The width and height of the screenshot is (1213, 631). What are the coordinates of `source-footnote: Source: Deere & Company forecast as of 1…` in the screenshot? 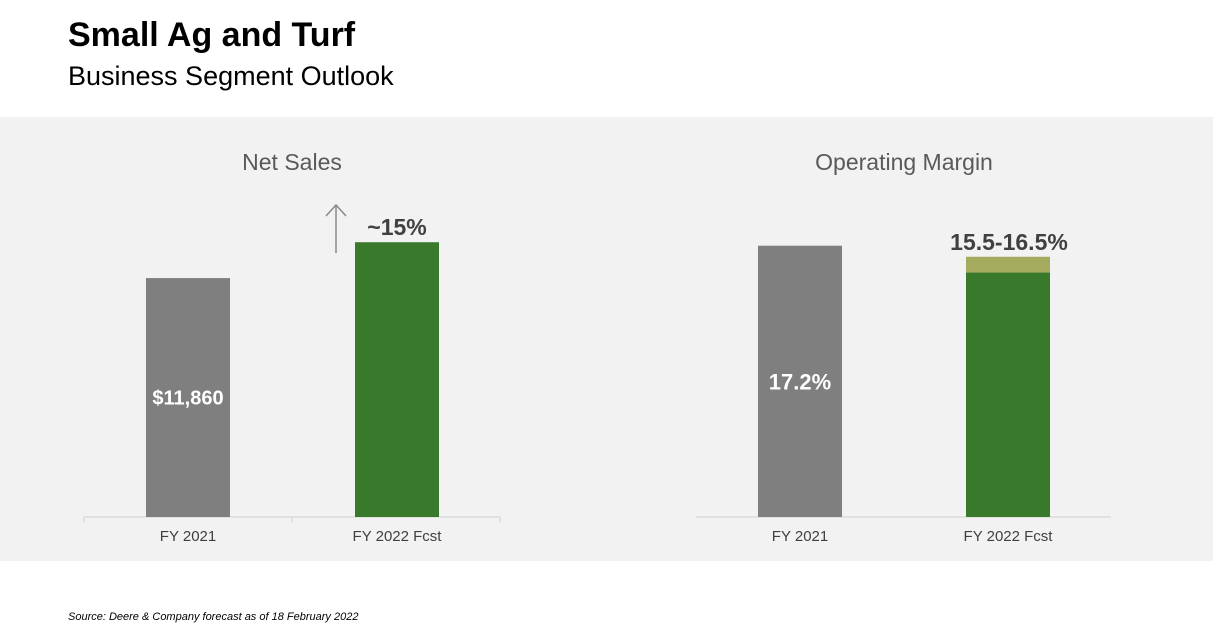 It's located at (213, 617).